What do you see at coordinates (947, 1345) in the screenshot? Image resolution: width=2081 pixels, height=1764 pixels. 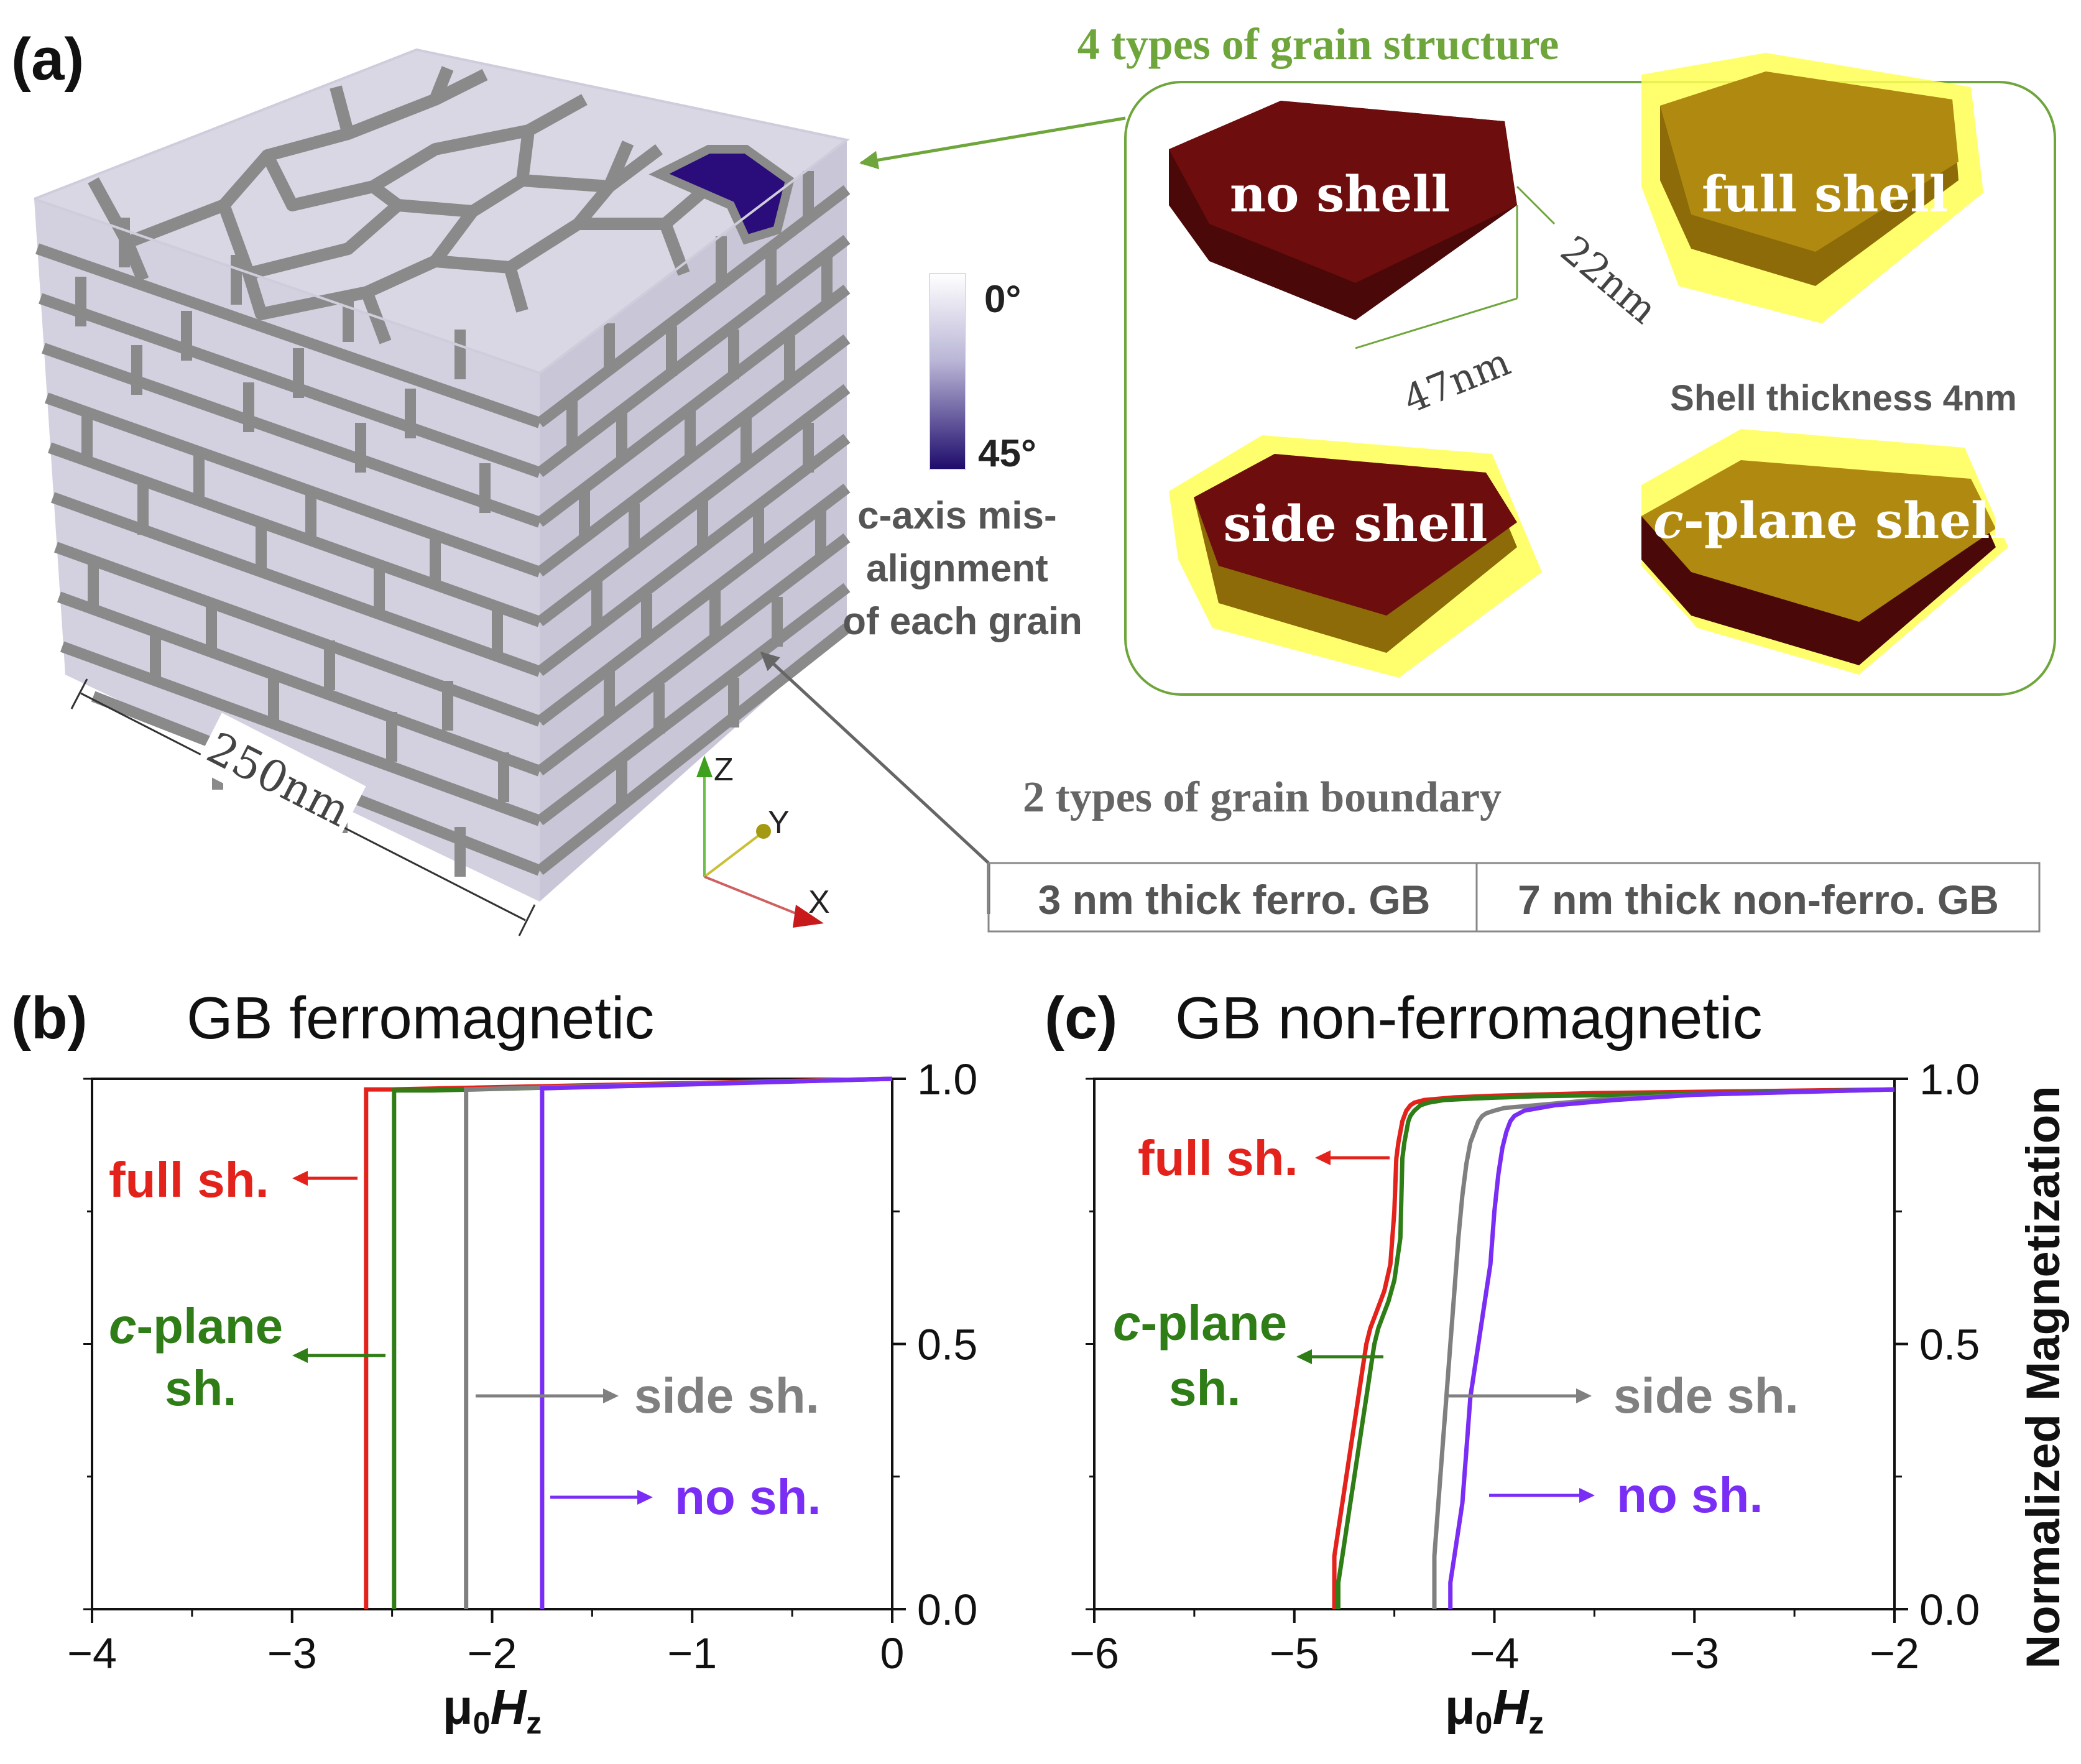 I see `chart-b-ytick-label: 0.5` at bounding box center [947, 1345].